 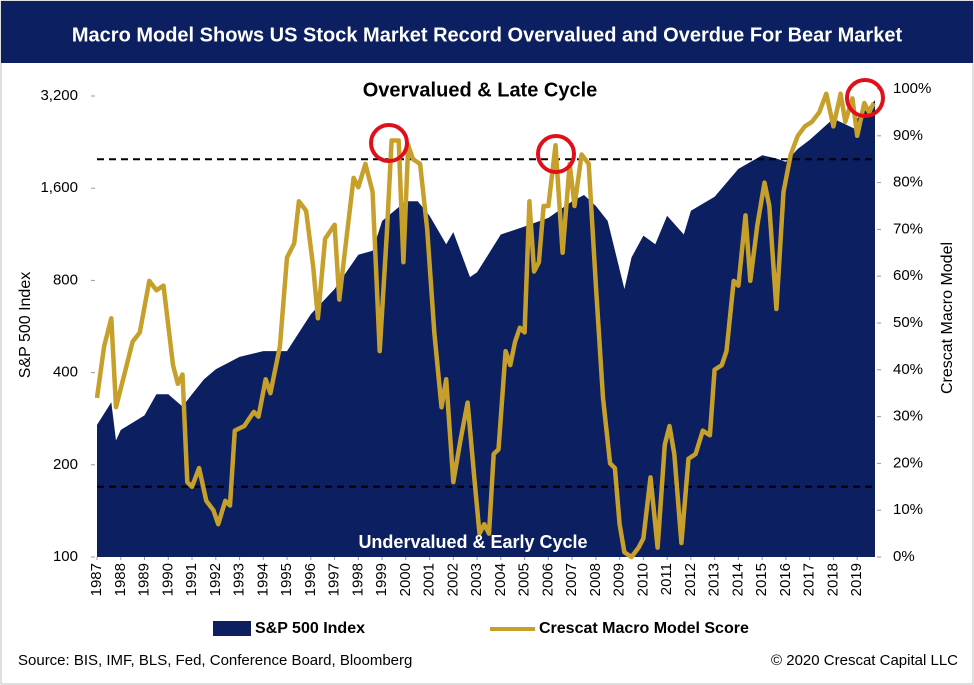 I want to click on x-tick-label: 2006, so click(x=547, y=579).